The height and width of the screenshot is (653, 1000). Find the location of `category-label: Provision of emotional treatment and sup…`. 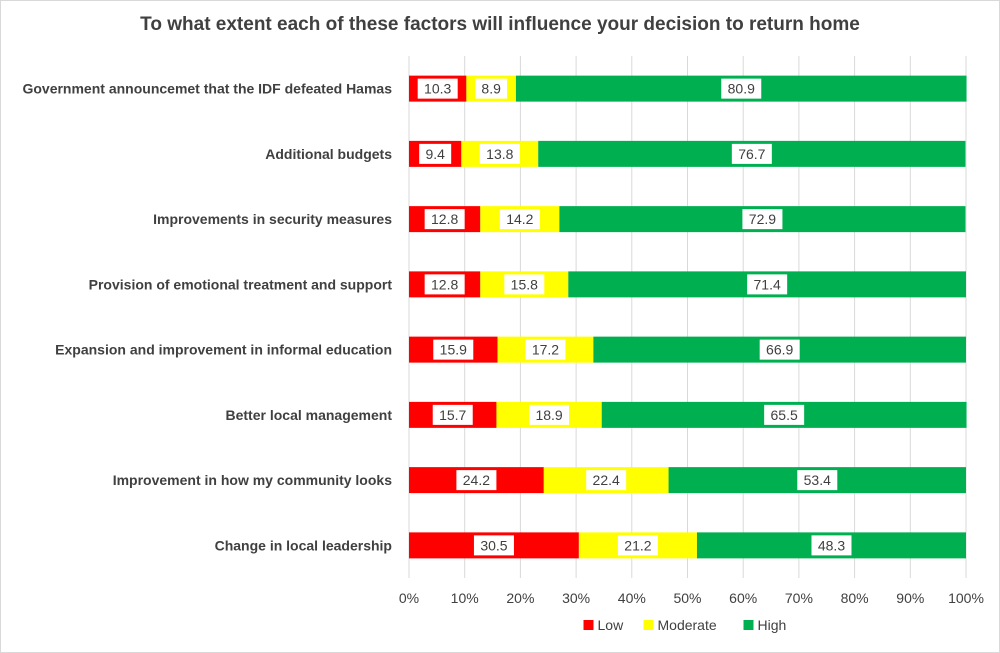

category-label: Provision of emotional treatment and sup… is located at coordinates (241, 284).